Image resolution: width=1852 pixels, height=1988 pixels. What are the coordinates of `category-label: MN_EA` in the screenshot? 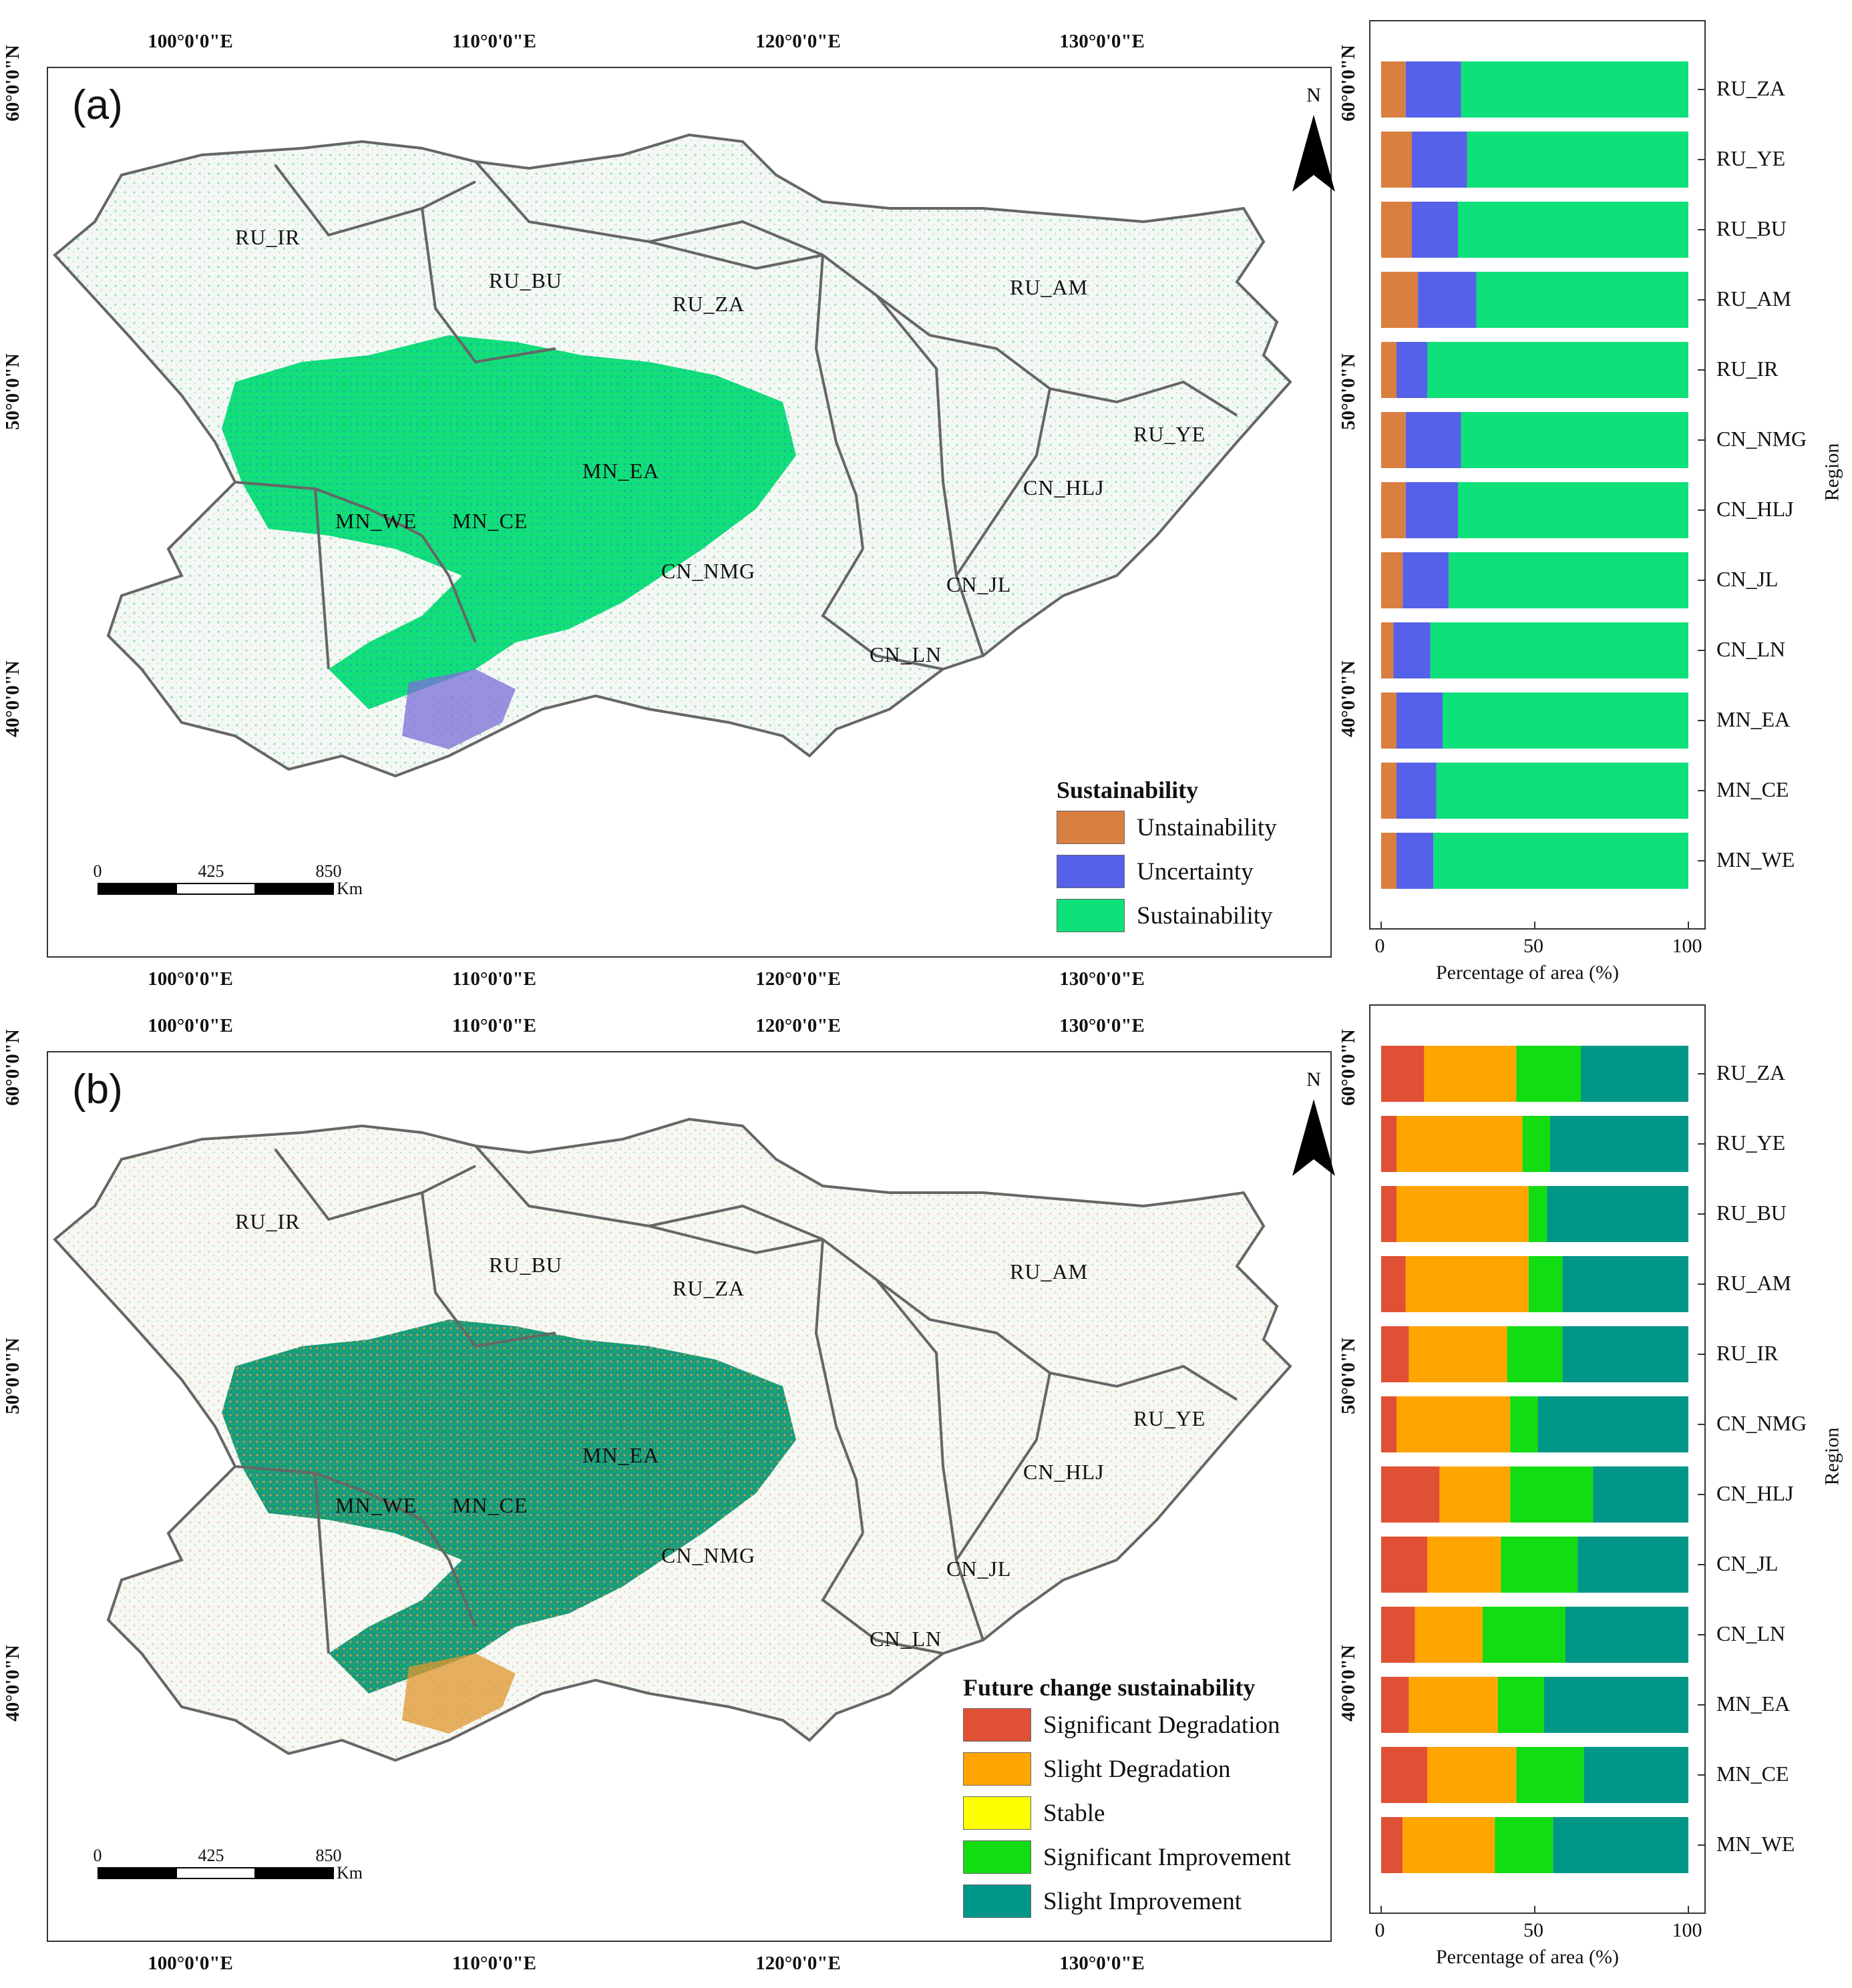 It's located at (1753, 719).